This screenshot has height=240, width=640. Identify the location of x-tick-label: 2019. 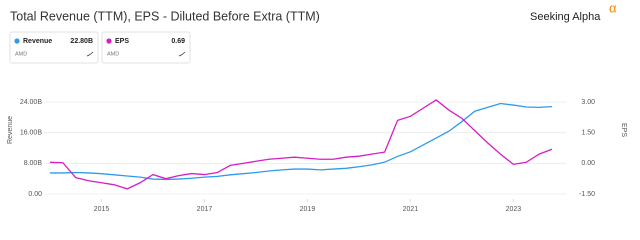
(308, 209).